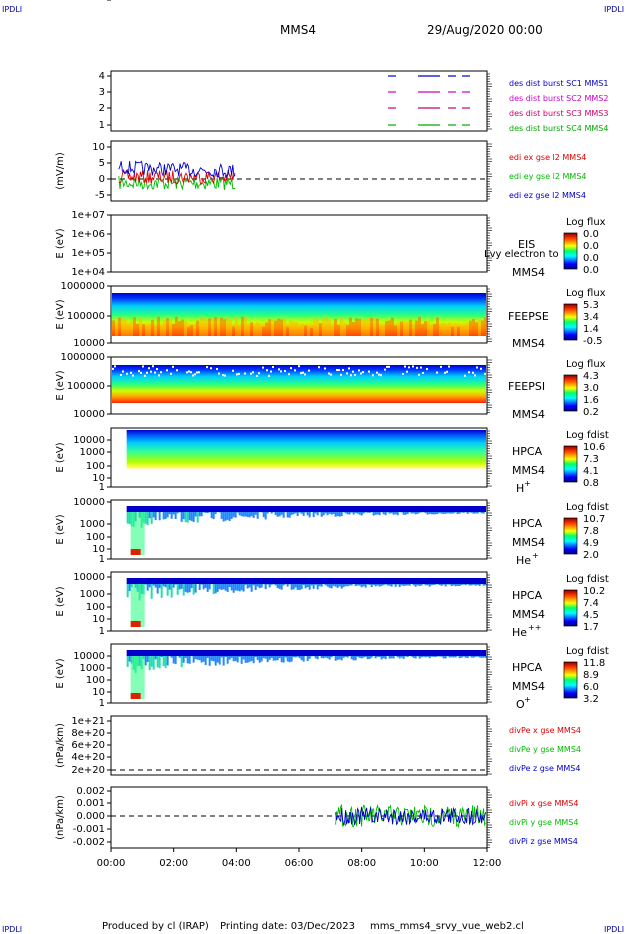  Describe the element at coordinates (60, 817) in the screenshot. I see `divpi-panel-ylabel: (nPa/km)` at that location.